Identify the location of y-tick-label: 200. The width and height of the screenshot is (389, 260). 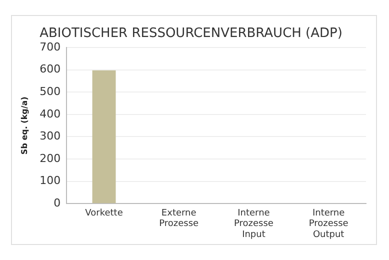
(50, 158).